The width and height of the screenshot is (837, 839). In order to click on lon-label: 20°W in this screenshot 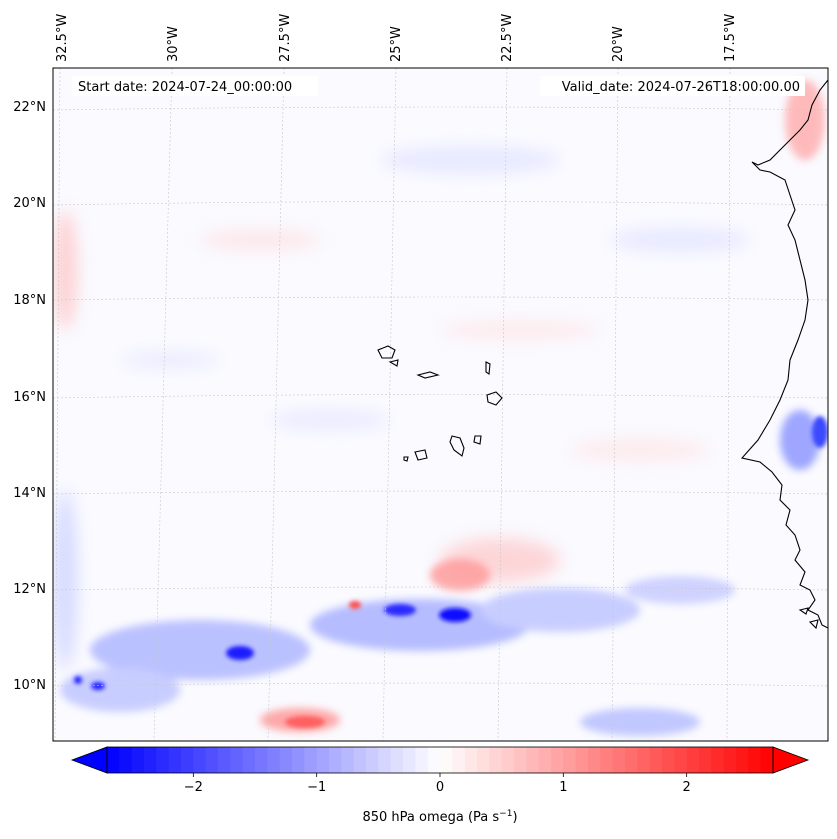, I will do `click(618, 44)`.